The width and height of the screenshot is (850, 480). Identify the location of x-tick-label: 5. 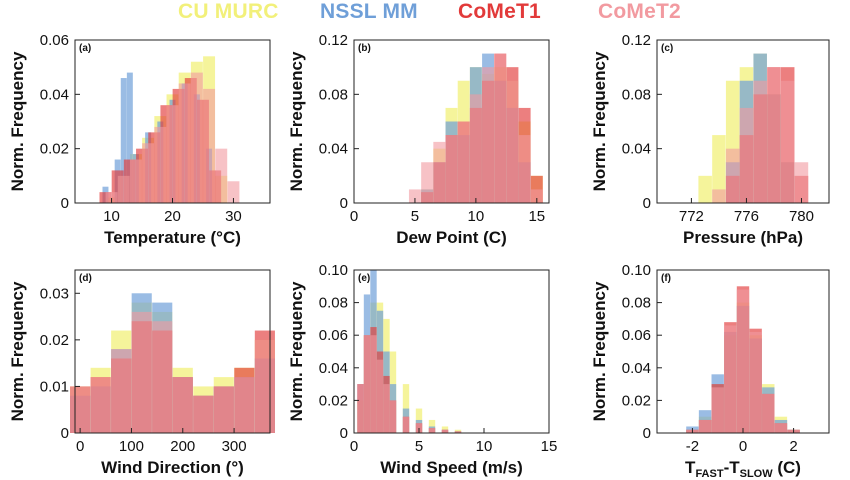
(415, 216).